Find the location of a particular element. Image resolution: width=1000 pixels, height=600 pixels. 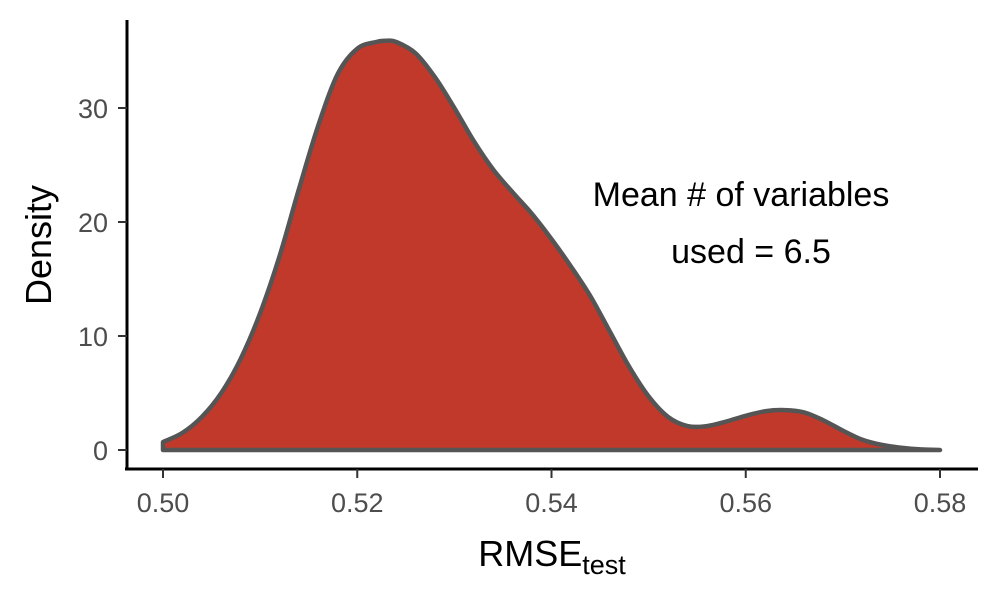

x-axis-title-subscript: test is located at coordinates (604, 565).